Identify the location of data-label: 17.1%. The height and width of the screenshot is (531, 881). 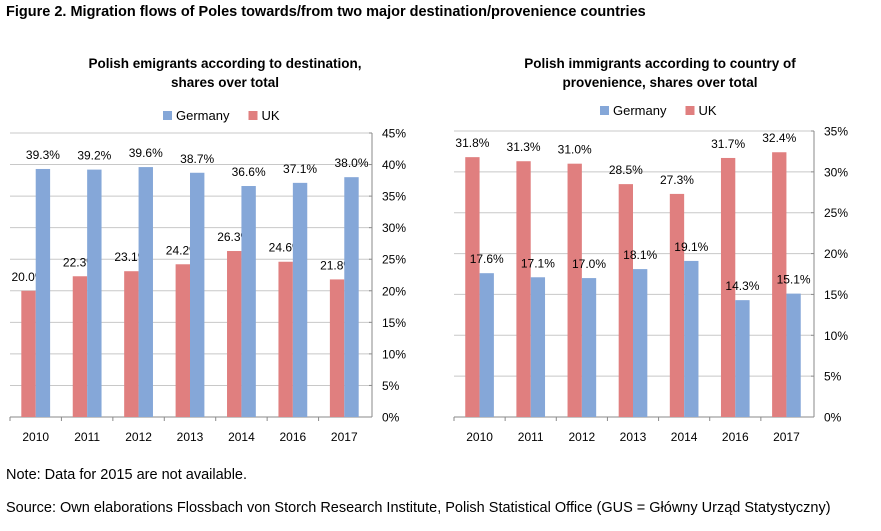
(538, 263).